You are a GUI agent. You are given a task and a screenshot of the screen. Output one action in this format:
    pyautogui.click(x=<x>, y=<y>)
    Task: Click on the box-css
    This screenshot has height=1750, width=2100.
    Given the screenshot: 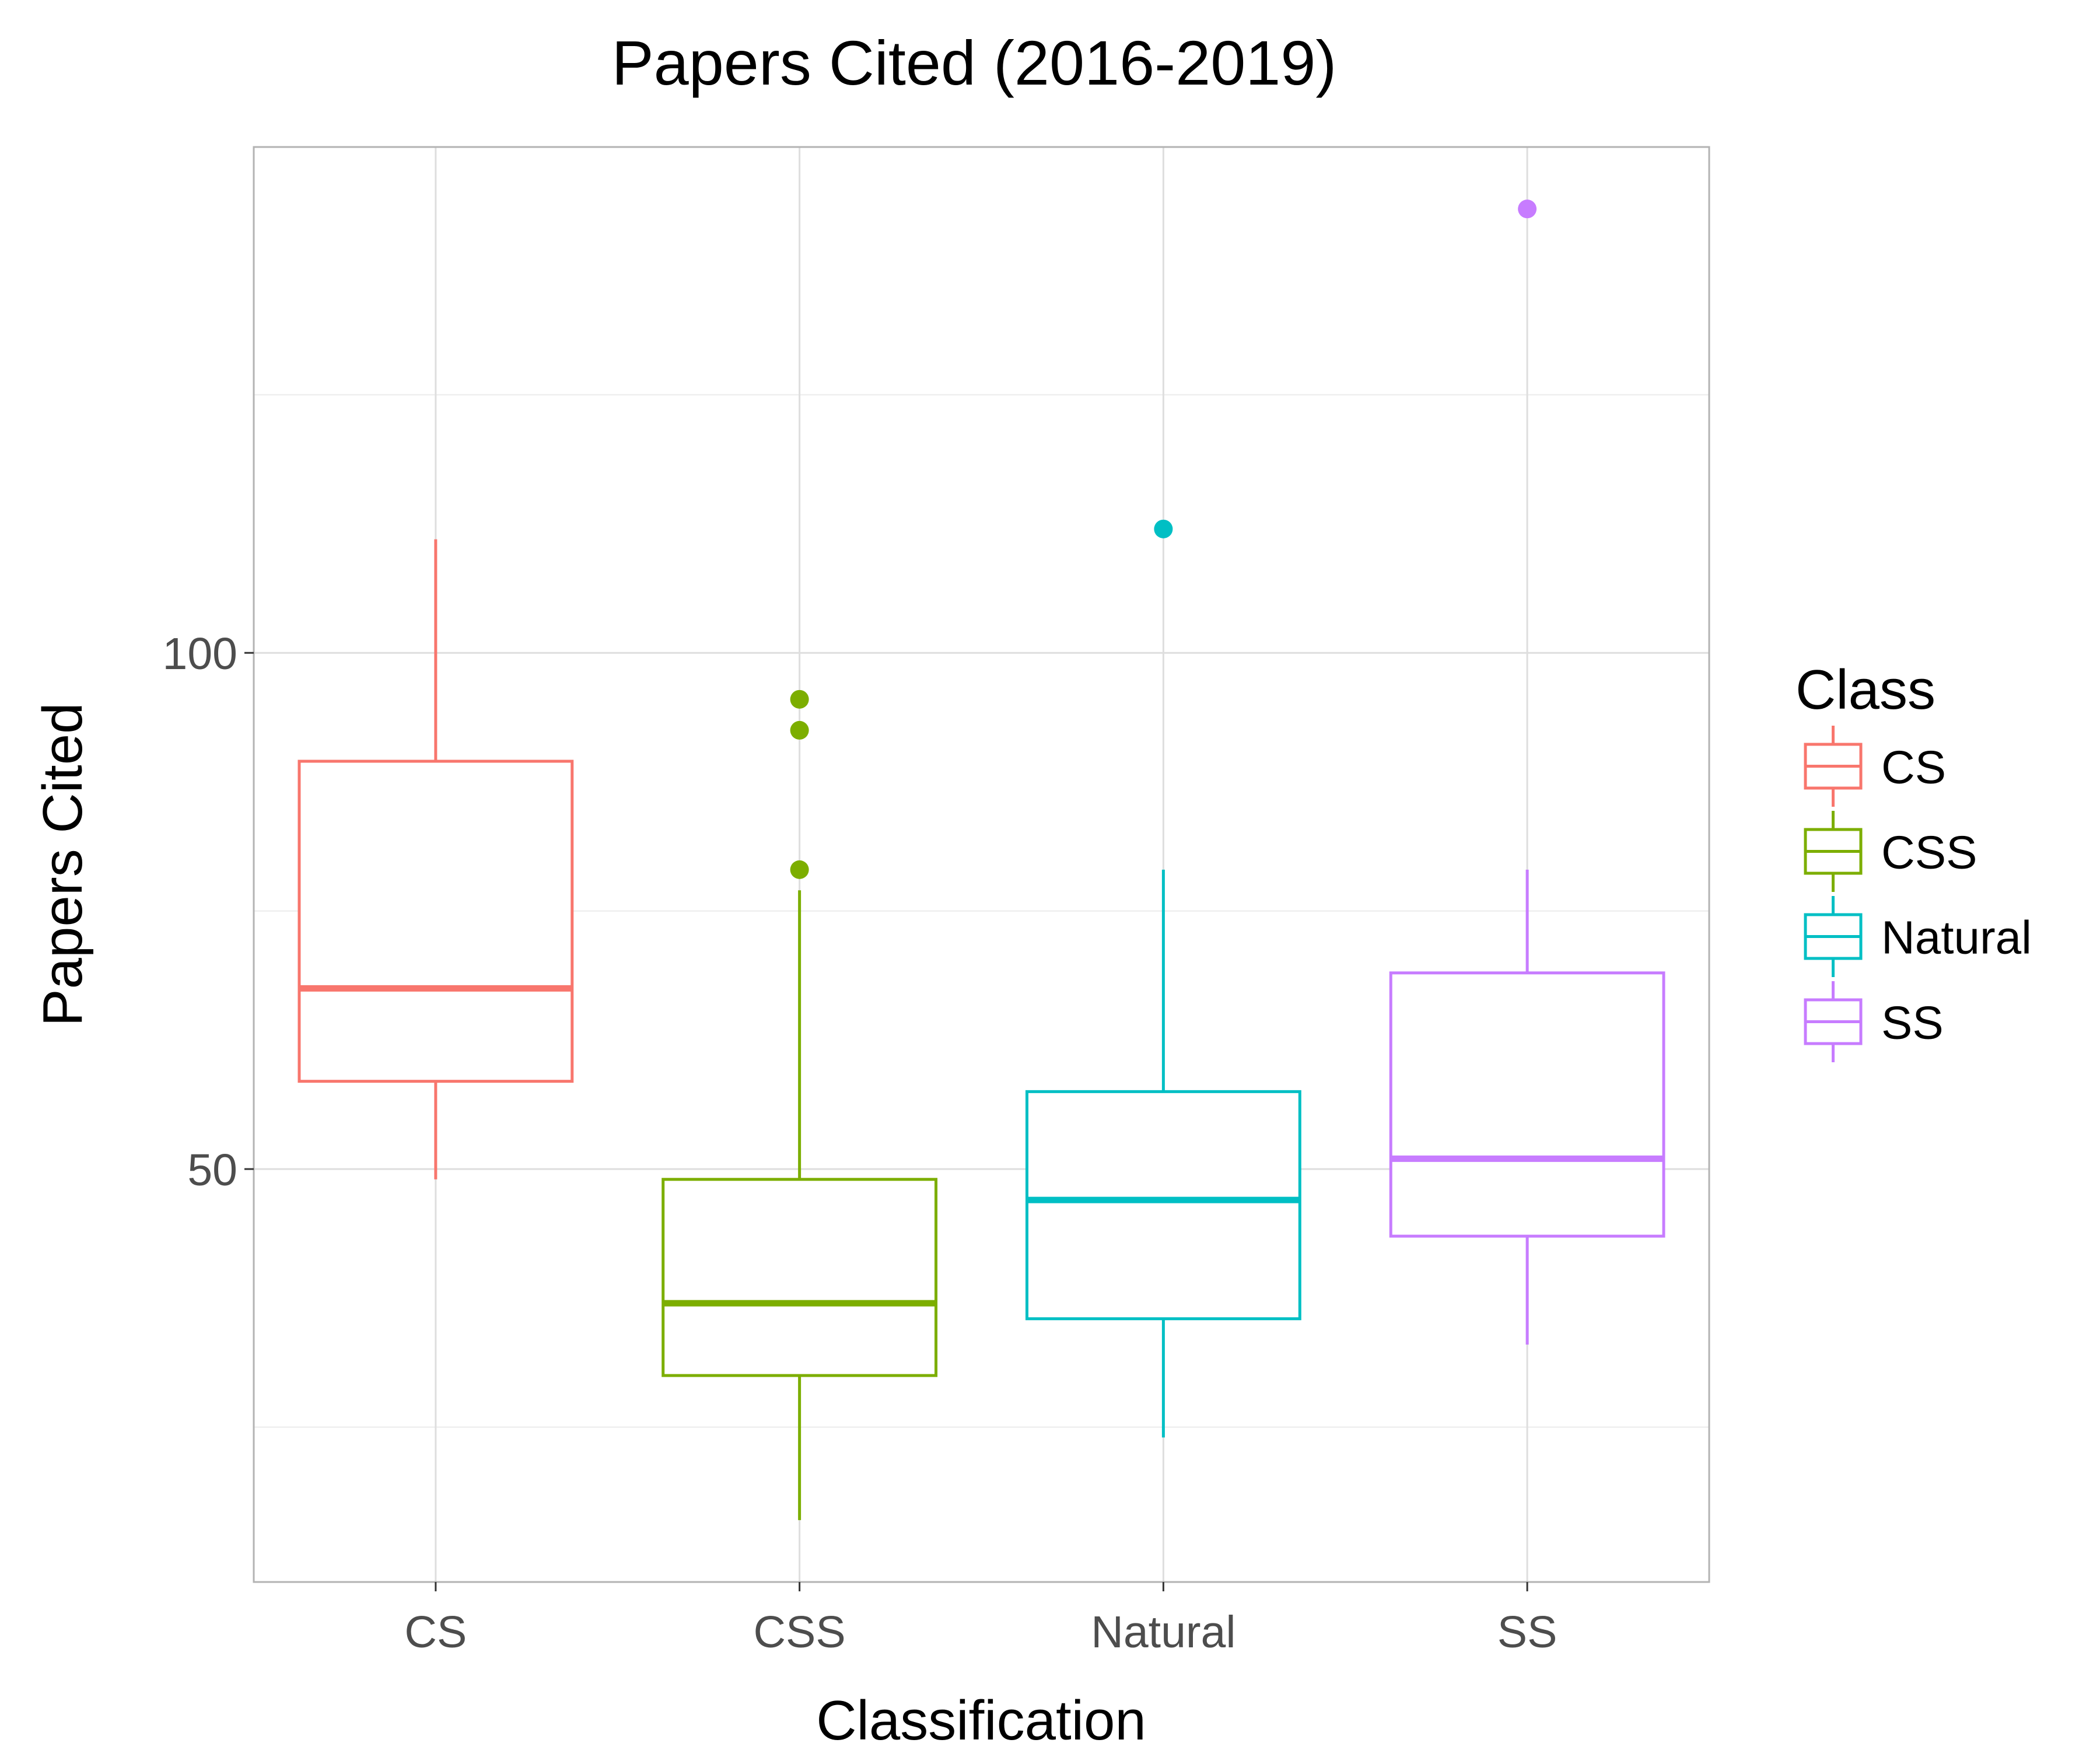 What is the action you would take?
    pyautogui.click(x=800, y=1105)
    